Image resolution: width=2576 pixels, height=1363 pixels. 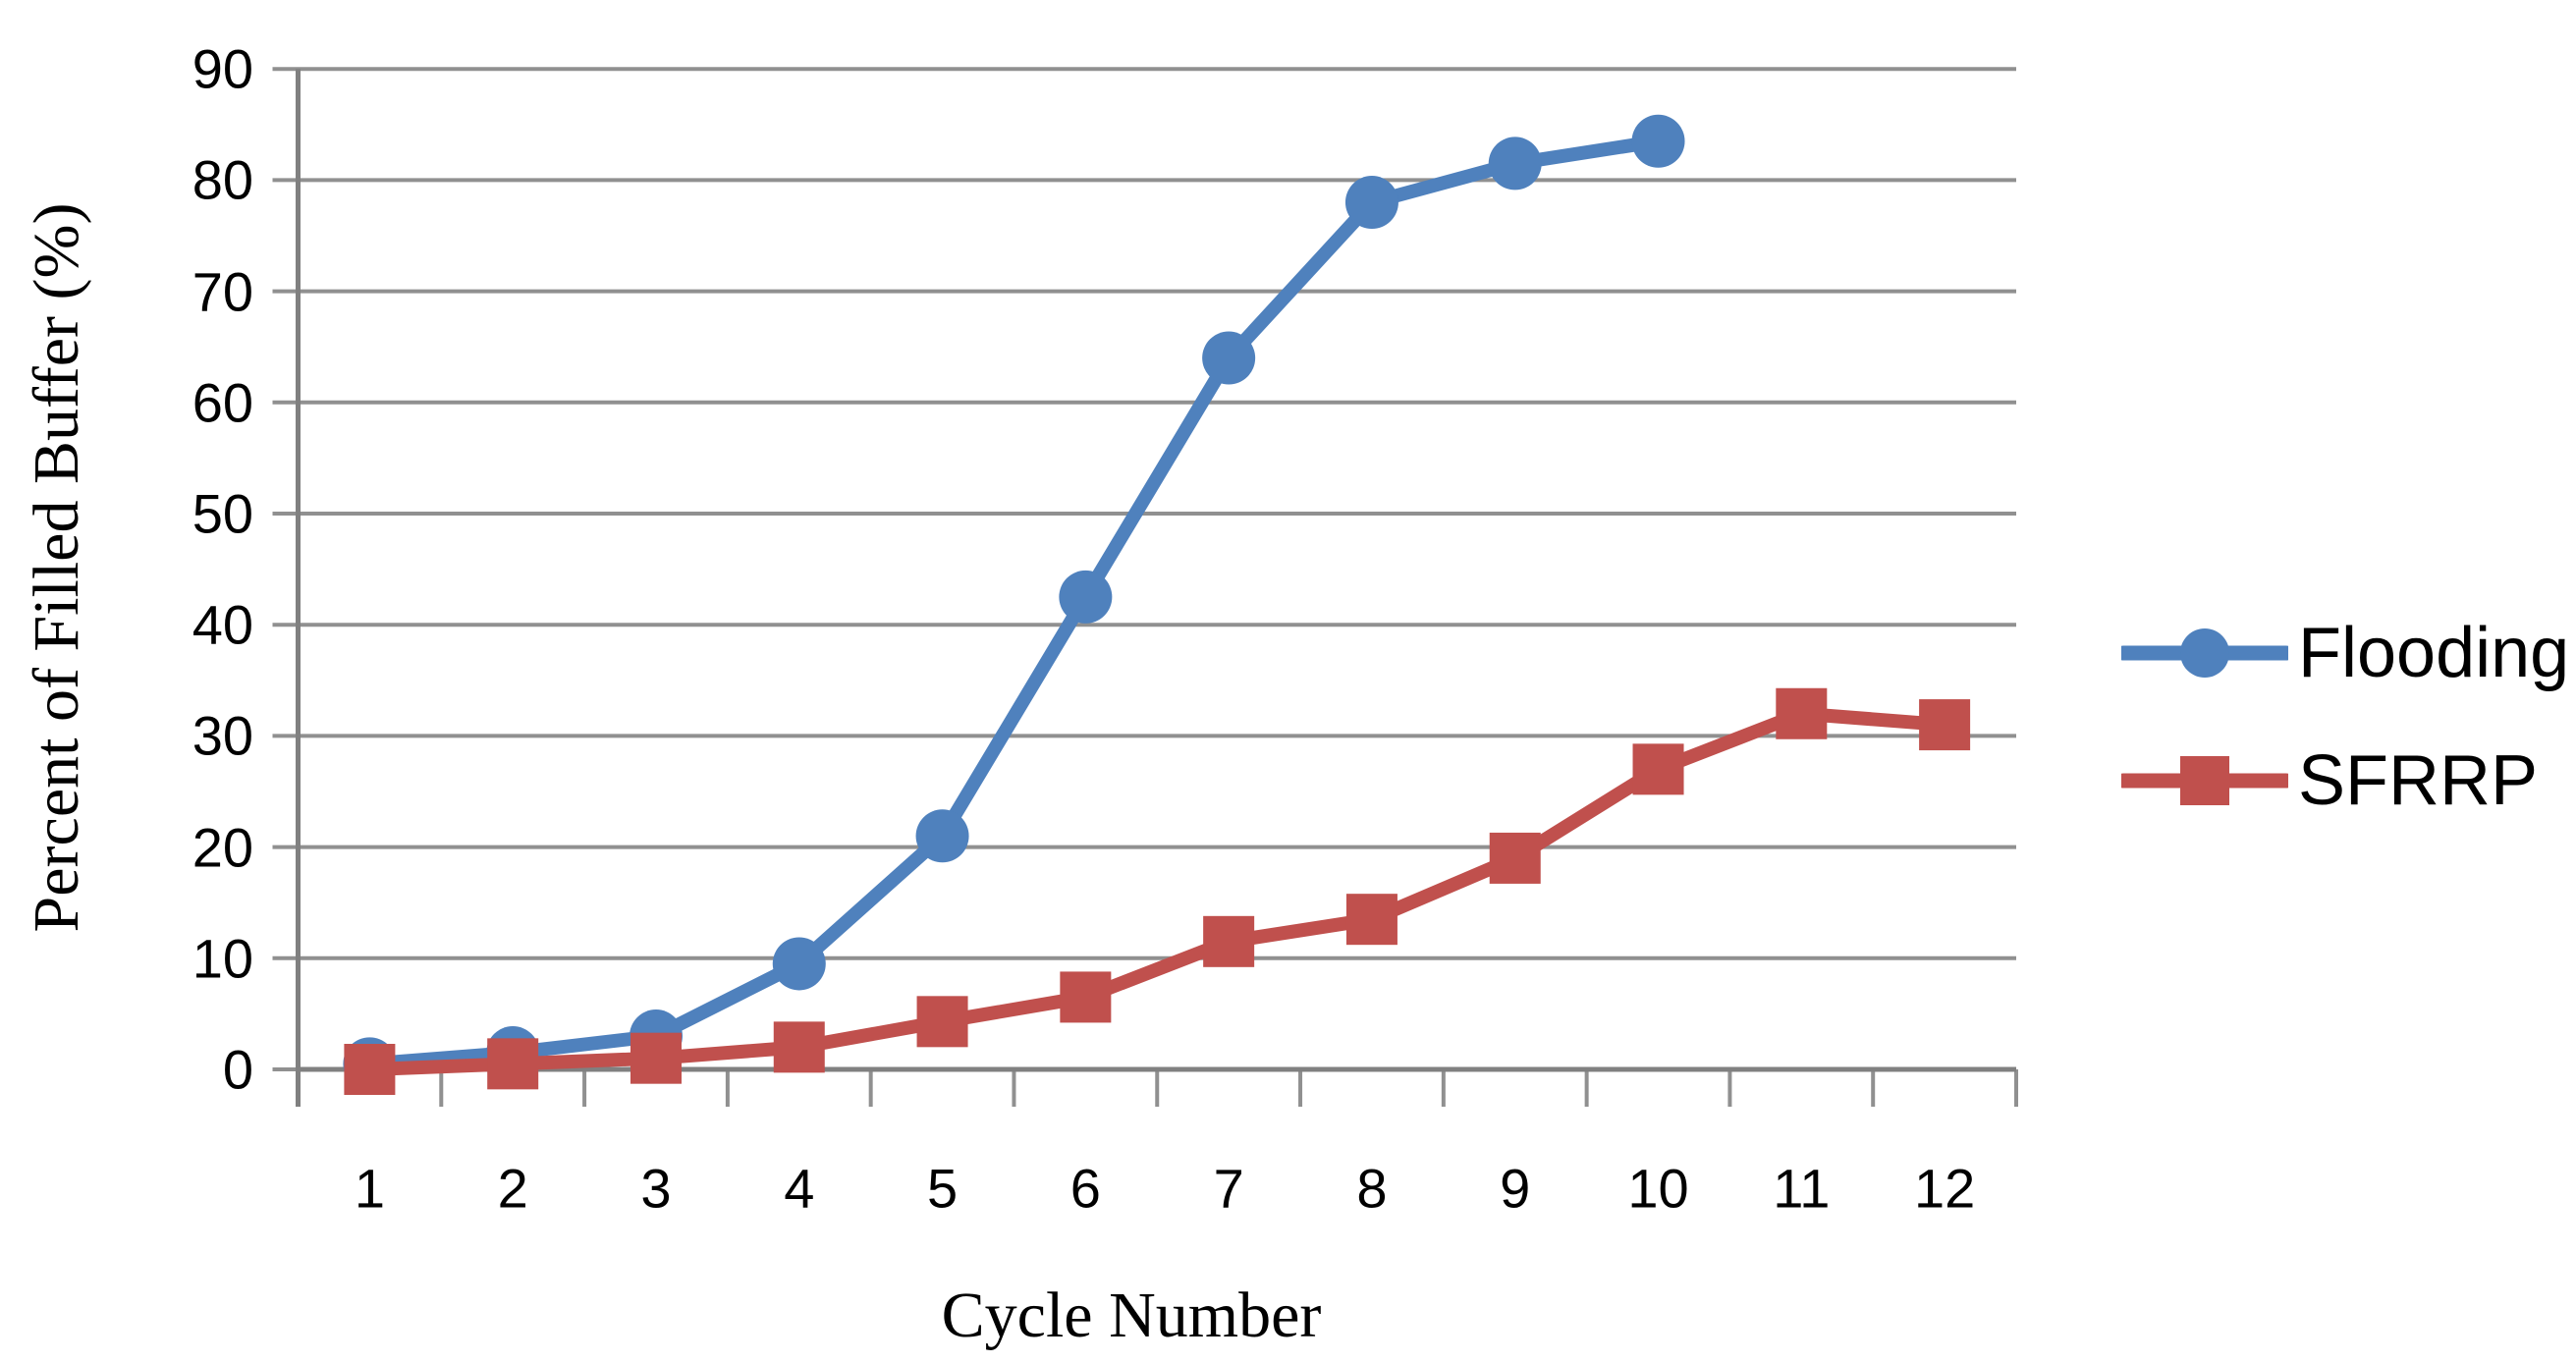 I want to click on sfrrp-line-square-icon, so click(x=2204, y=781).